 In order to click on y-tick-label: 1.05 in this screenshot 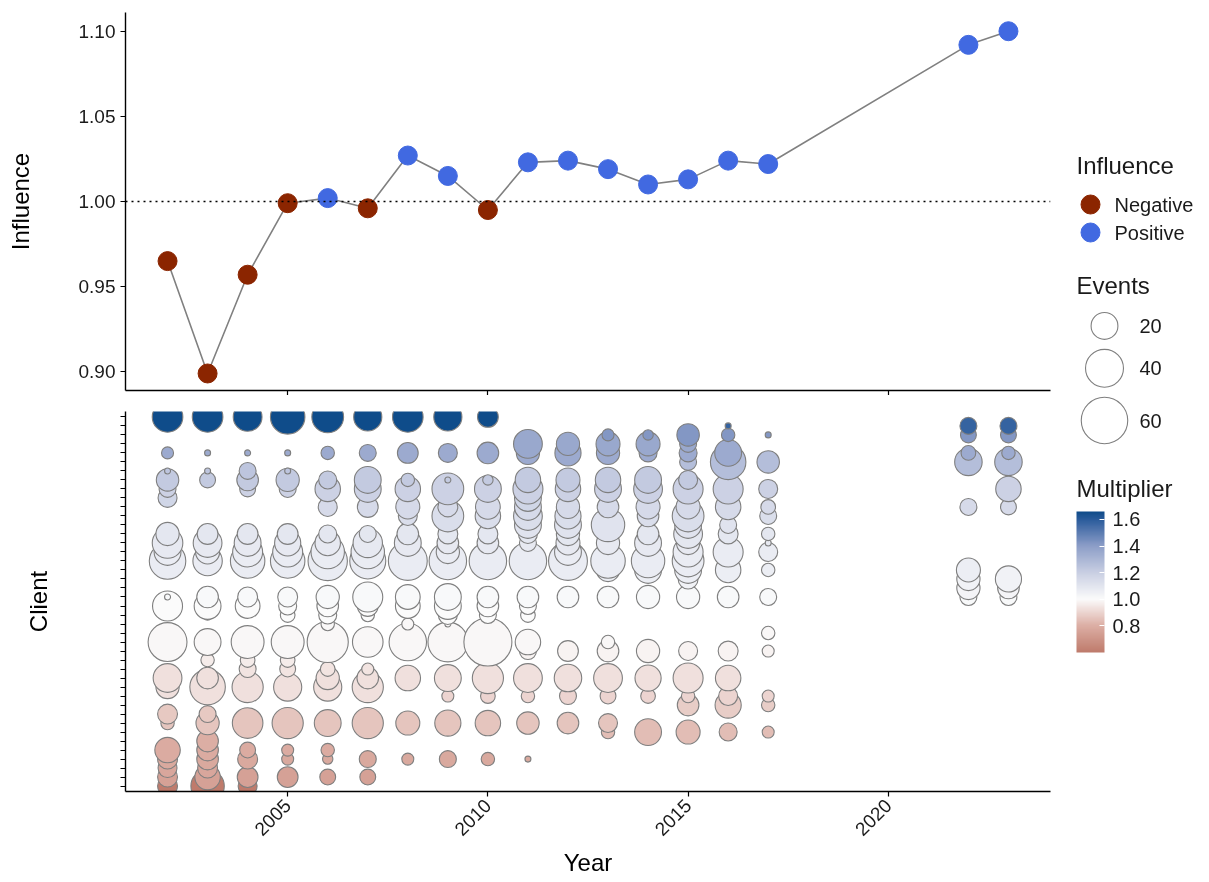, I will do `click(97, 116)`.